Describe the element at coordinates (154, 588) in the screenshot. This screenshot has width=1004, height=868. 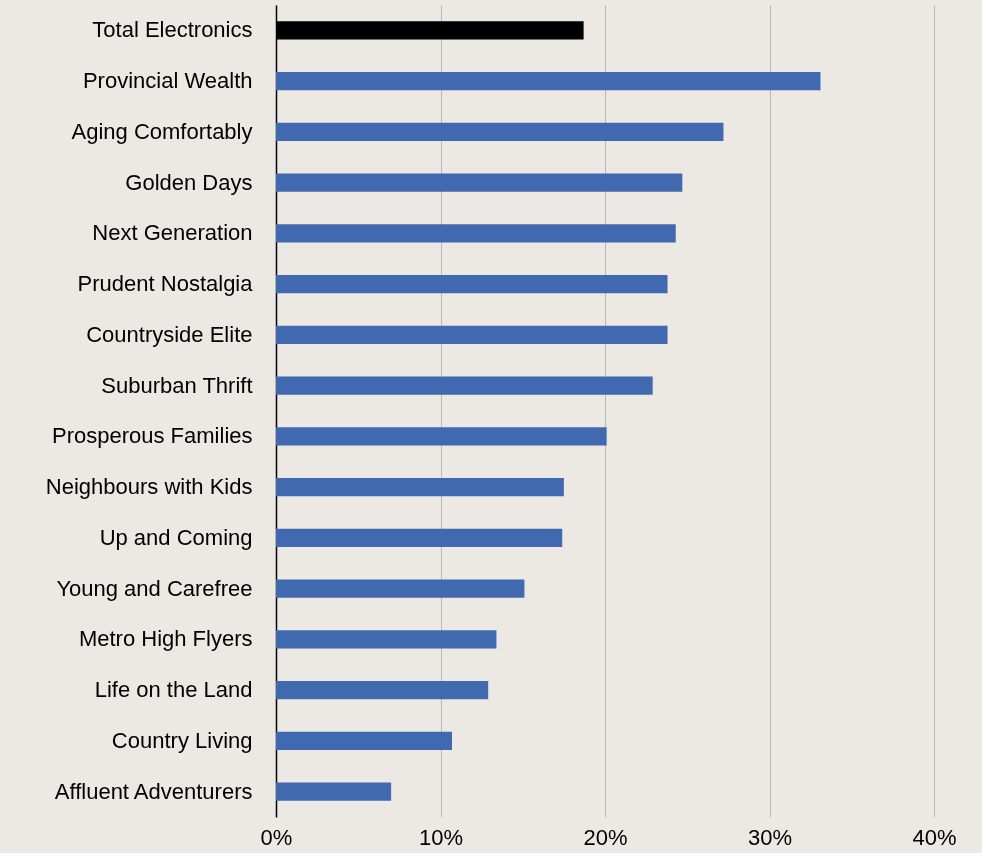
I see `y-tick-label: Young and Carefree` at that location.